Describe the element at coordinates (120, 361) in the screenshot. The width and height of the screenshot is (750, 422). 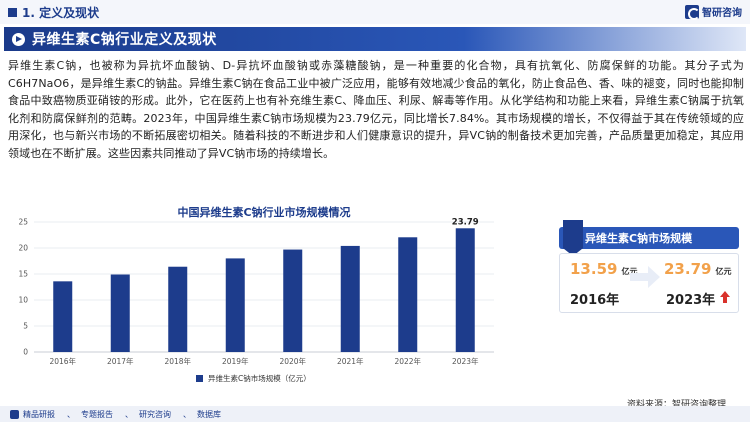
I see `x-tick-label: 2017年` at that location.